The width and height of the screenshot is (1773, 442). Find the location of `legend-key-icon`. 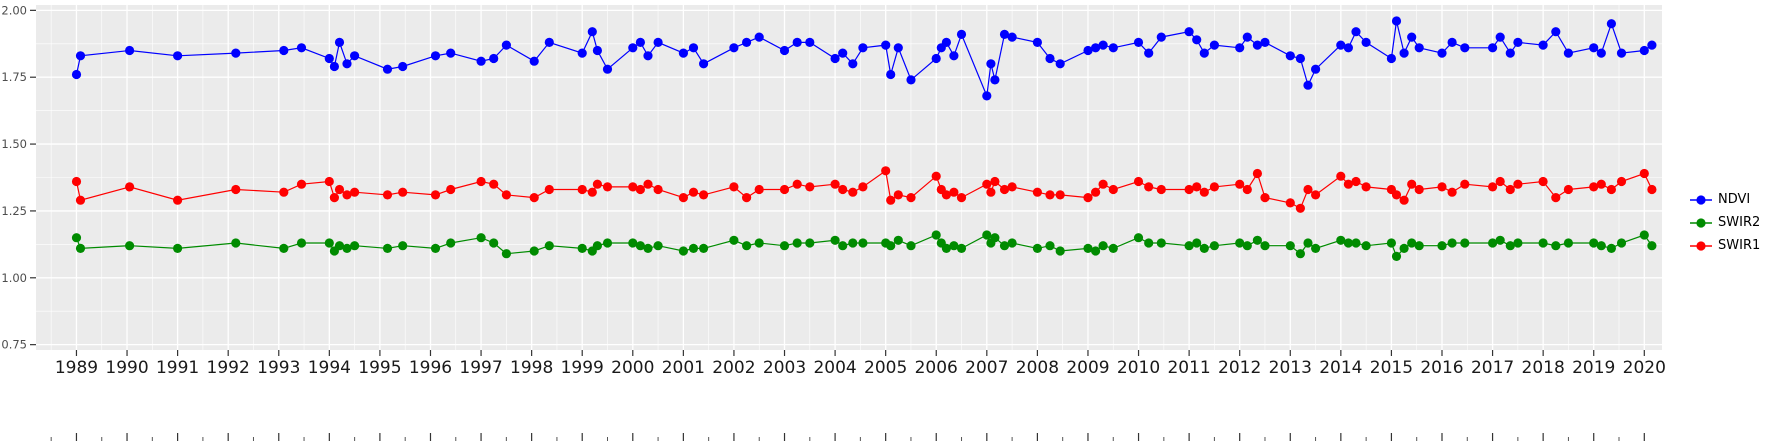

legend-key-icon is located at coordinates (1701, 246).